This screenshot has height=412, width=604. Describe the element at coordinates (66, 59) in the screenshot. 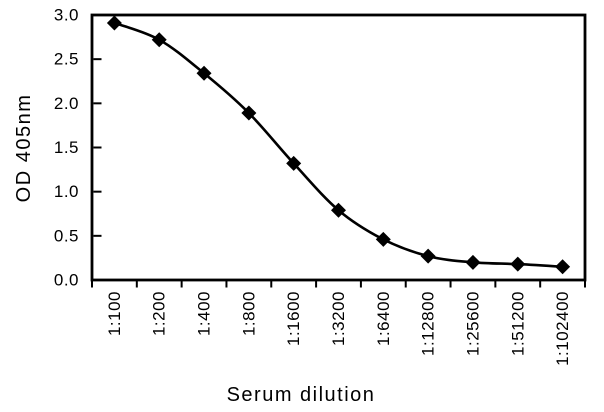

I see `y-tick-label: 2.5` at that location.